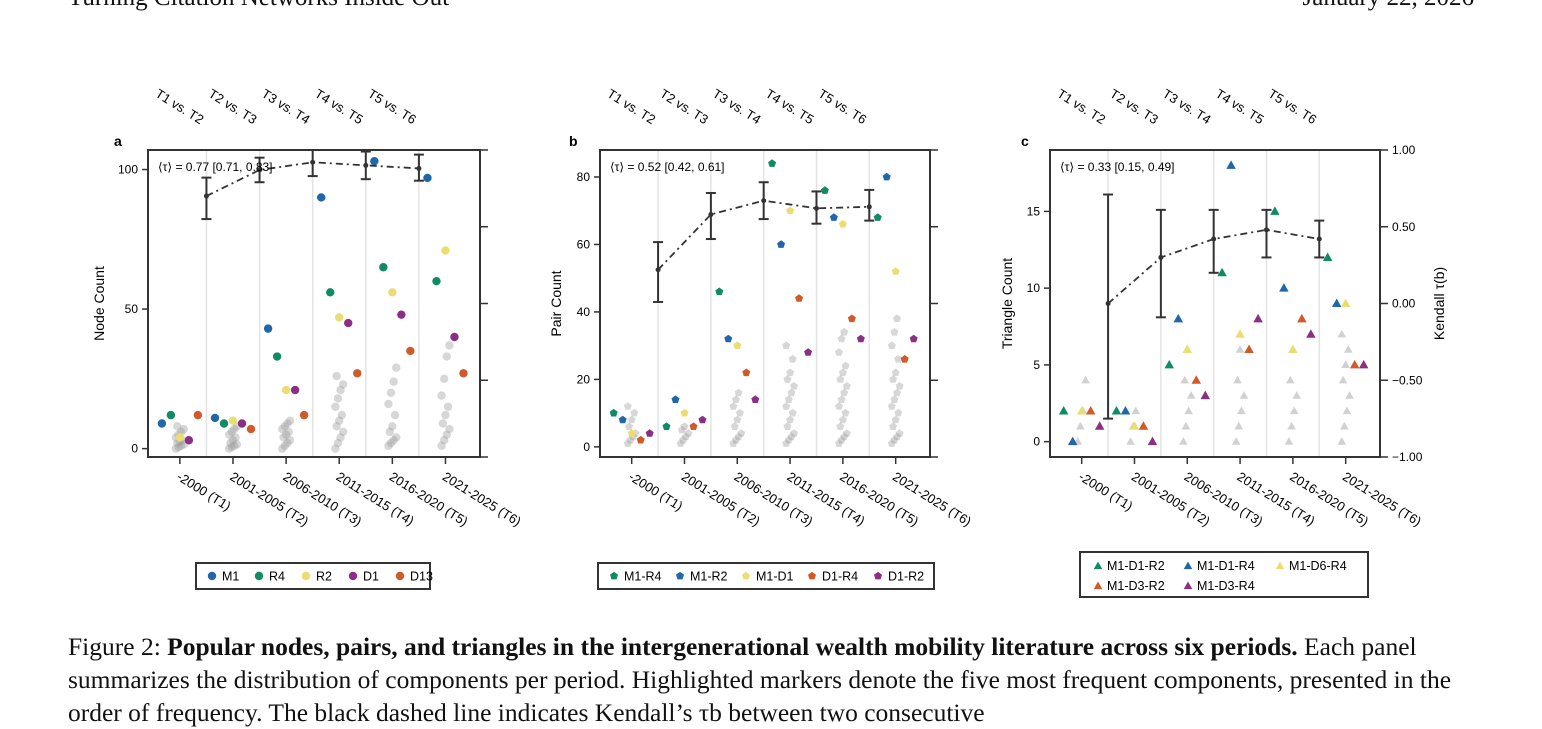 The width and height of the screenshot is (1542, 729). Describe the element at coordinates (1136, 566) in the screenshot. I see `legend-label: M1-D1-R2` at that location.